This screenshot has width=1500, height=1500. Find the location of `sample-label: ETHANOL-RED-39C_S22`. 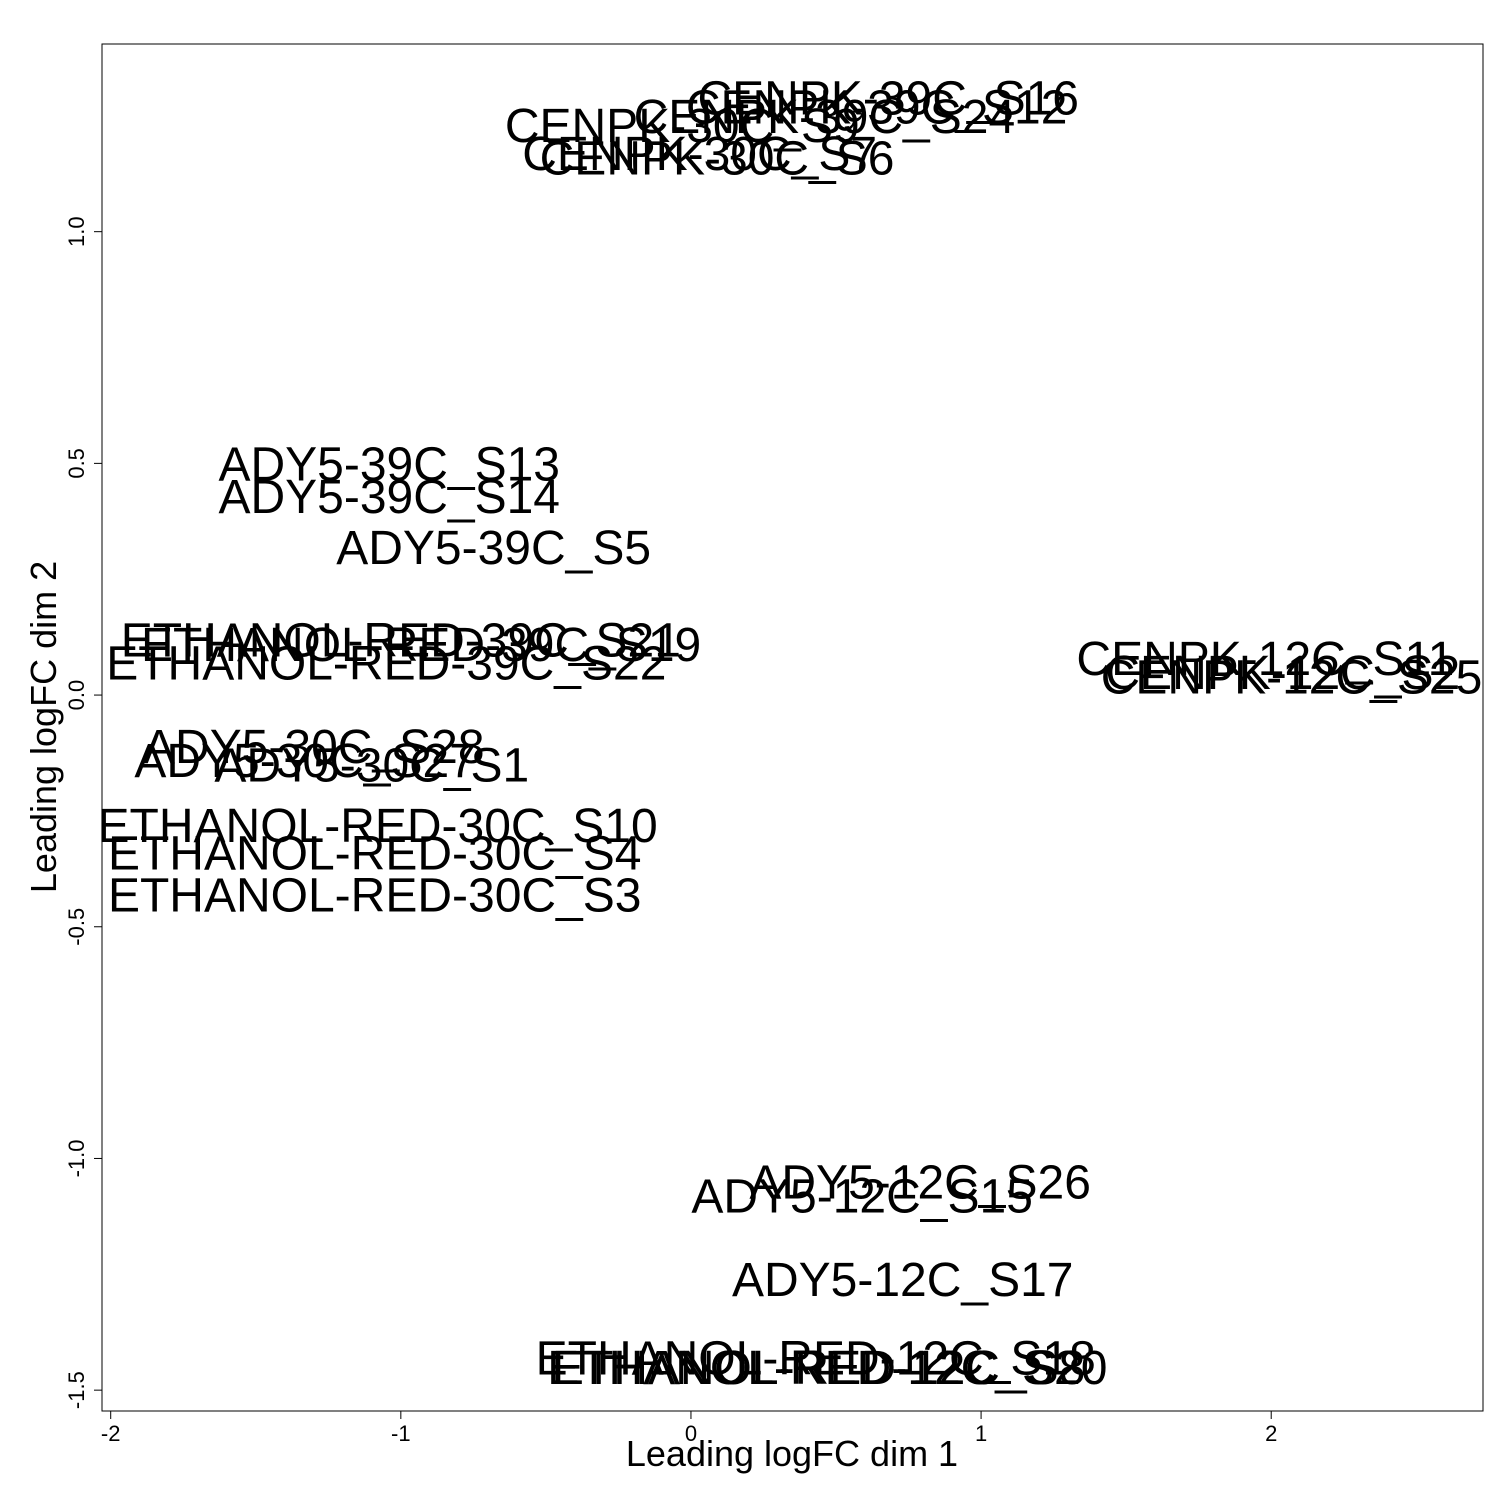

sample-label: ETHANOL-RED-39C_S22 is located at coordinates (386, 664).